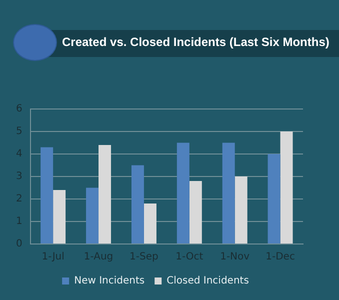 This screenshot has height=300, width=339. Describe the element at coordinates (207, 281) in the screenshot. I see `legend-label: Closed Incidents` at that location.